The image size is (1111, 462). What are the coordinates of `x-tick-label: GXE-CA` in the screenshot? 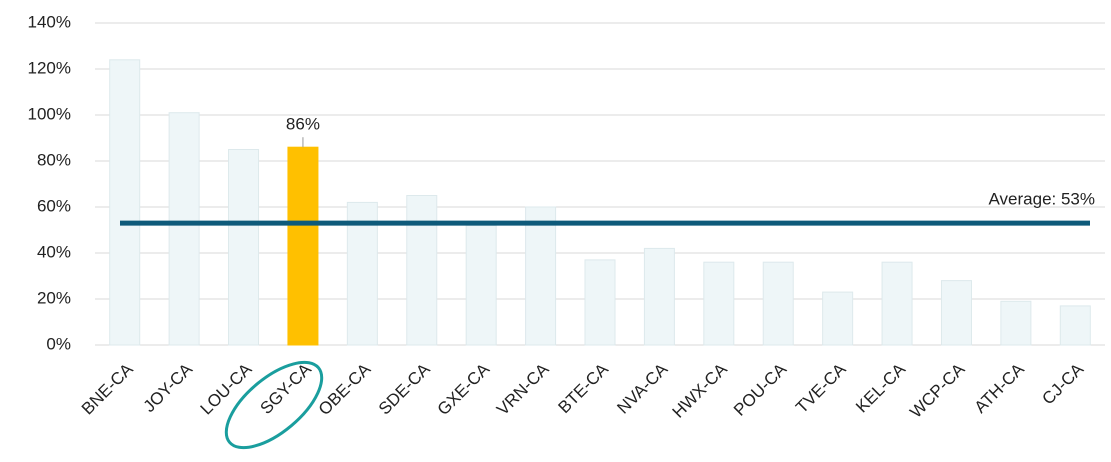 It's located at (464, 389).